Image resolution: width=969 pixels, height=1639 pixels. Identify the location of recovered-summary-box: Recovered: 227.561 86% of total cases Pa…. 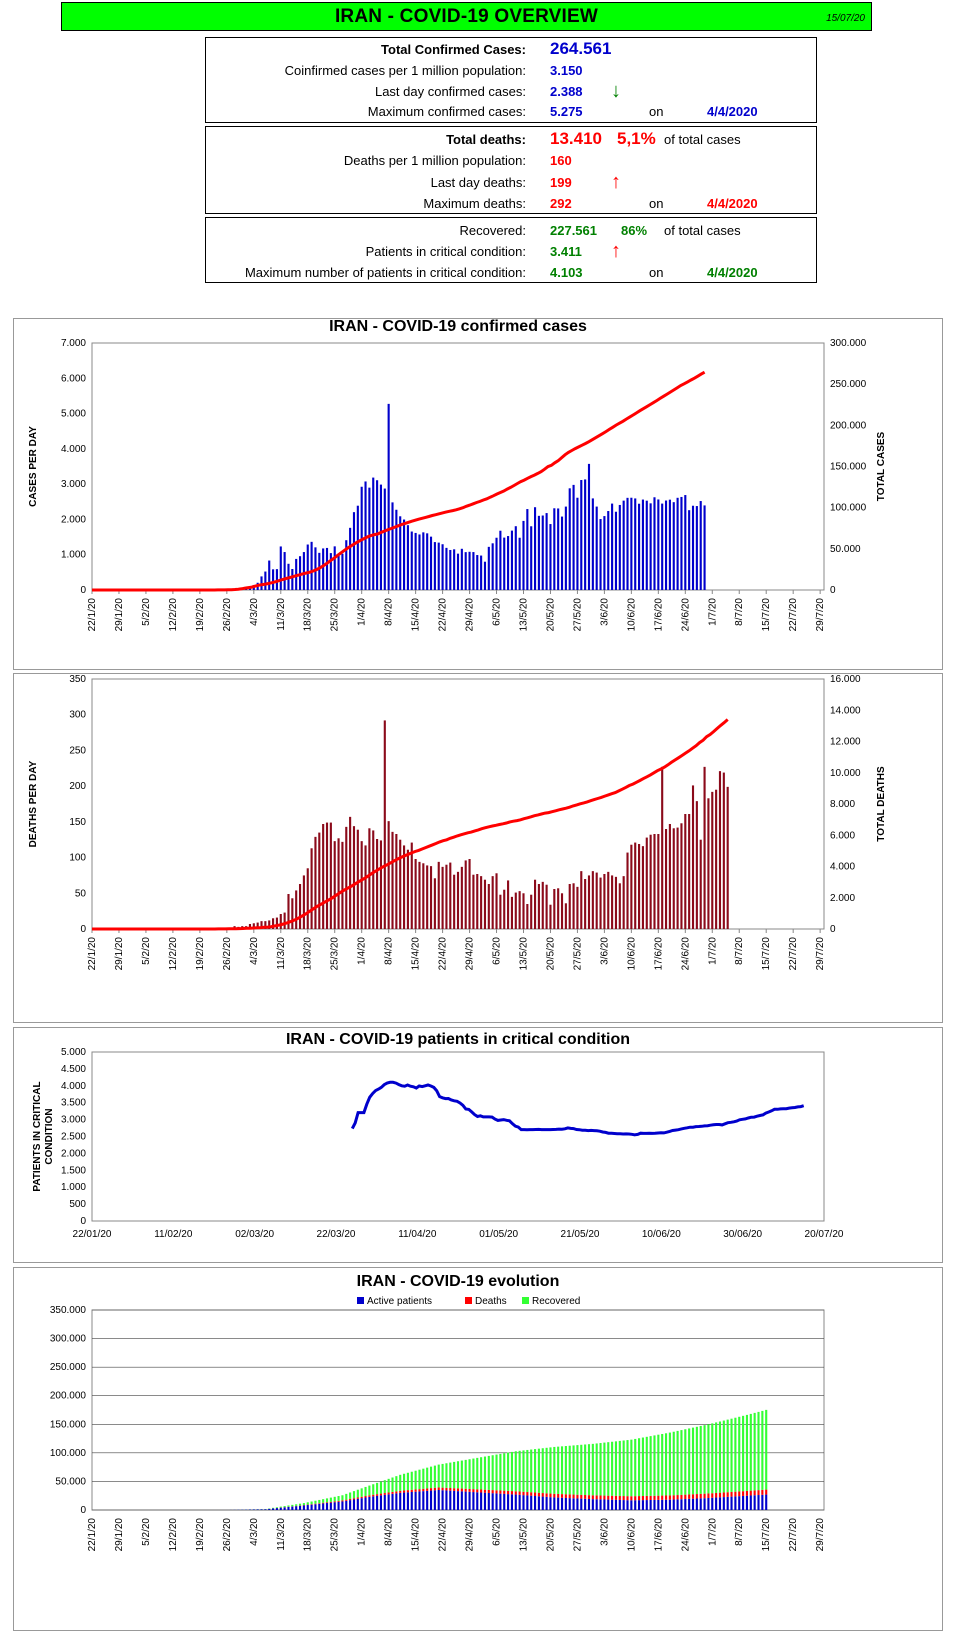
(511, 250).